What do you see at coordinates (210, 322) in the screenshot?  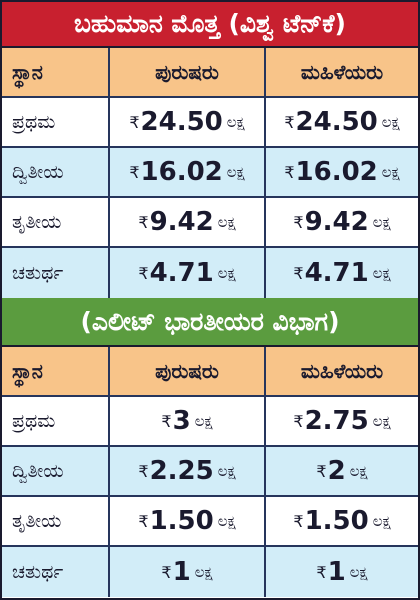 I see `section-title: (ಎಲೀಟ್ ಭಾರತೀಯರ ವಿಭಾಗ)` at bounding box center [210, 322].